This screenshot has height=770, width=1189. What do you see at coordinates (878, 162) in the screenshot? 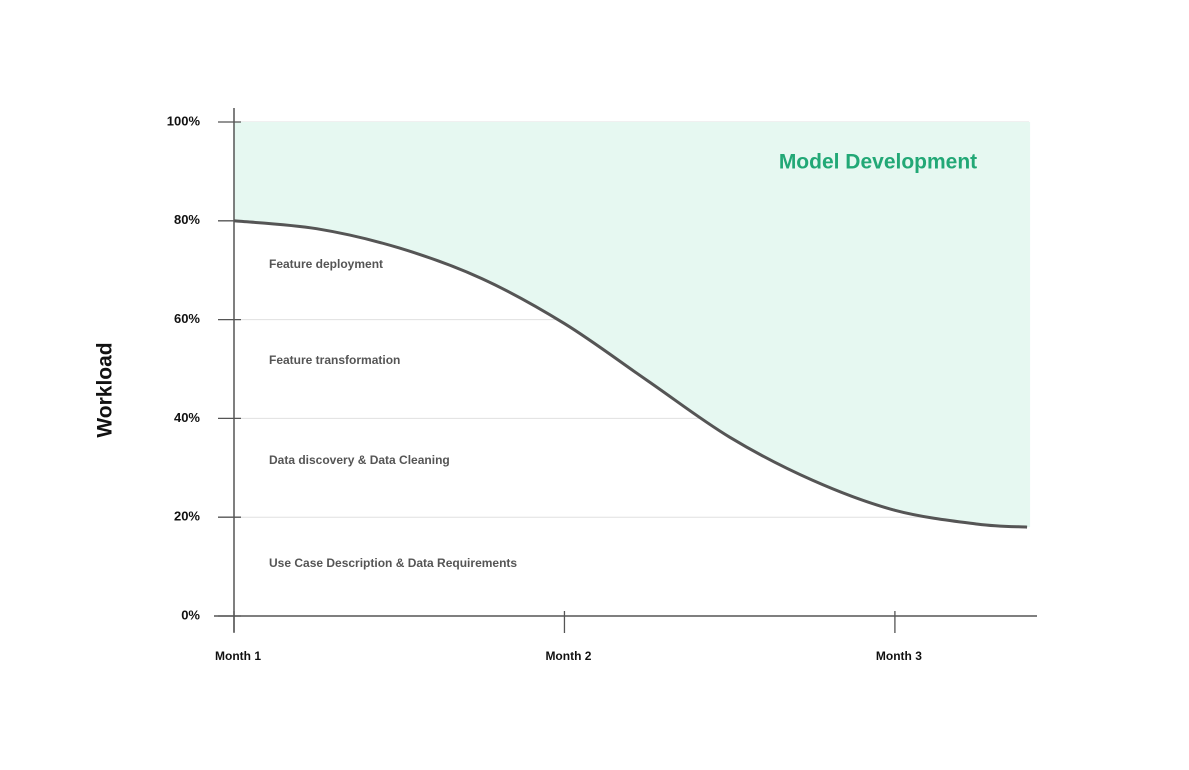
I see `area-label: Model Development` at bounding box center [878, 162].